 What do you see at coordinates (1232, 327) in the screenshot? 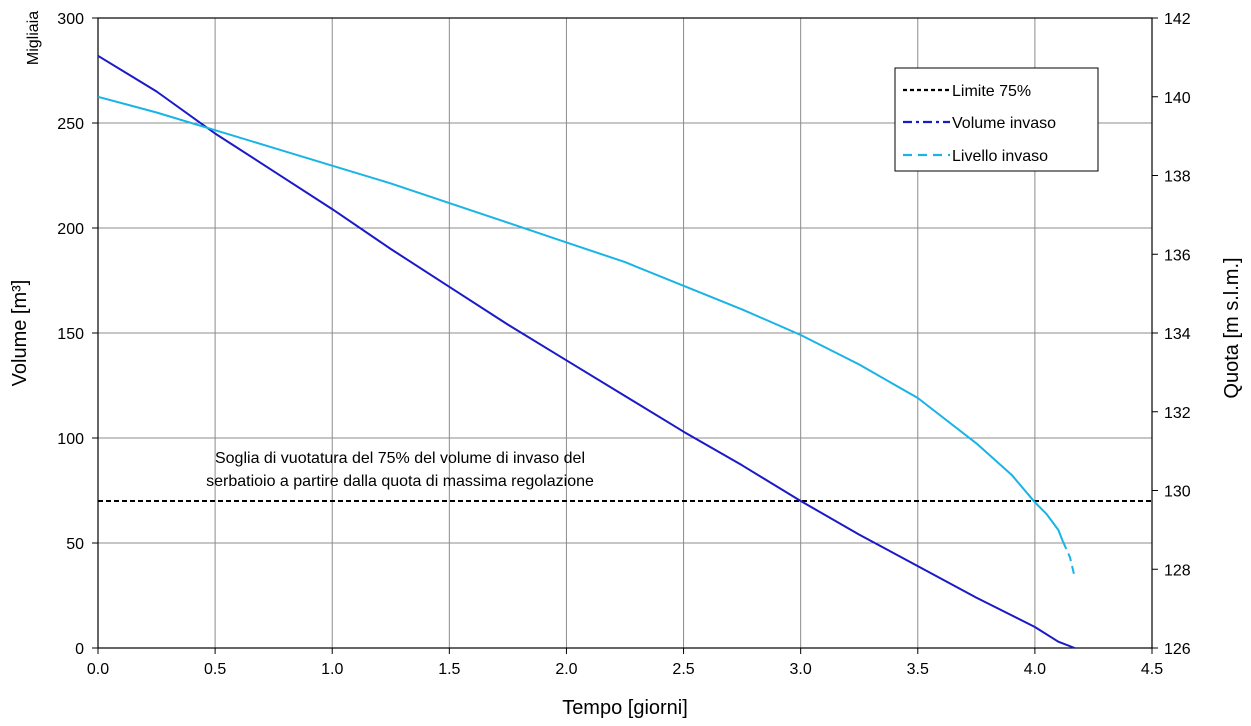
I see `y2-axis-title: Quota [m s.l.m.]` at bounding box center [1232, 327].